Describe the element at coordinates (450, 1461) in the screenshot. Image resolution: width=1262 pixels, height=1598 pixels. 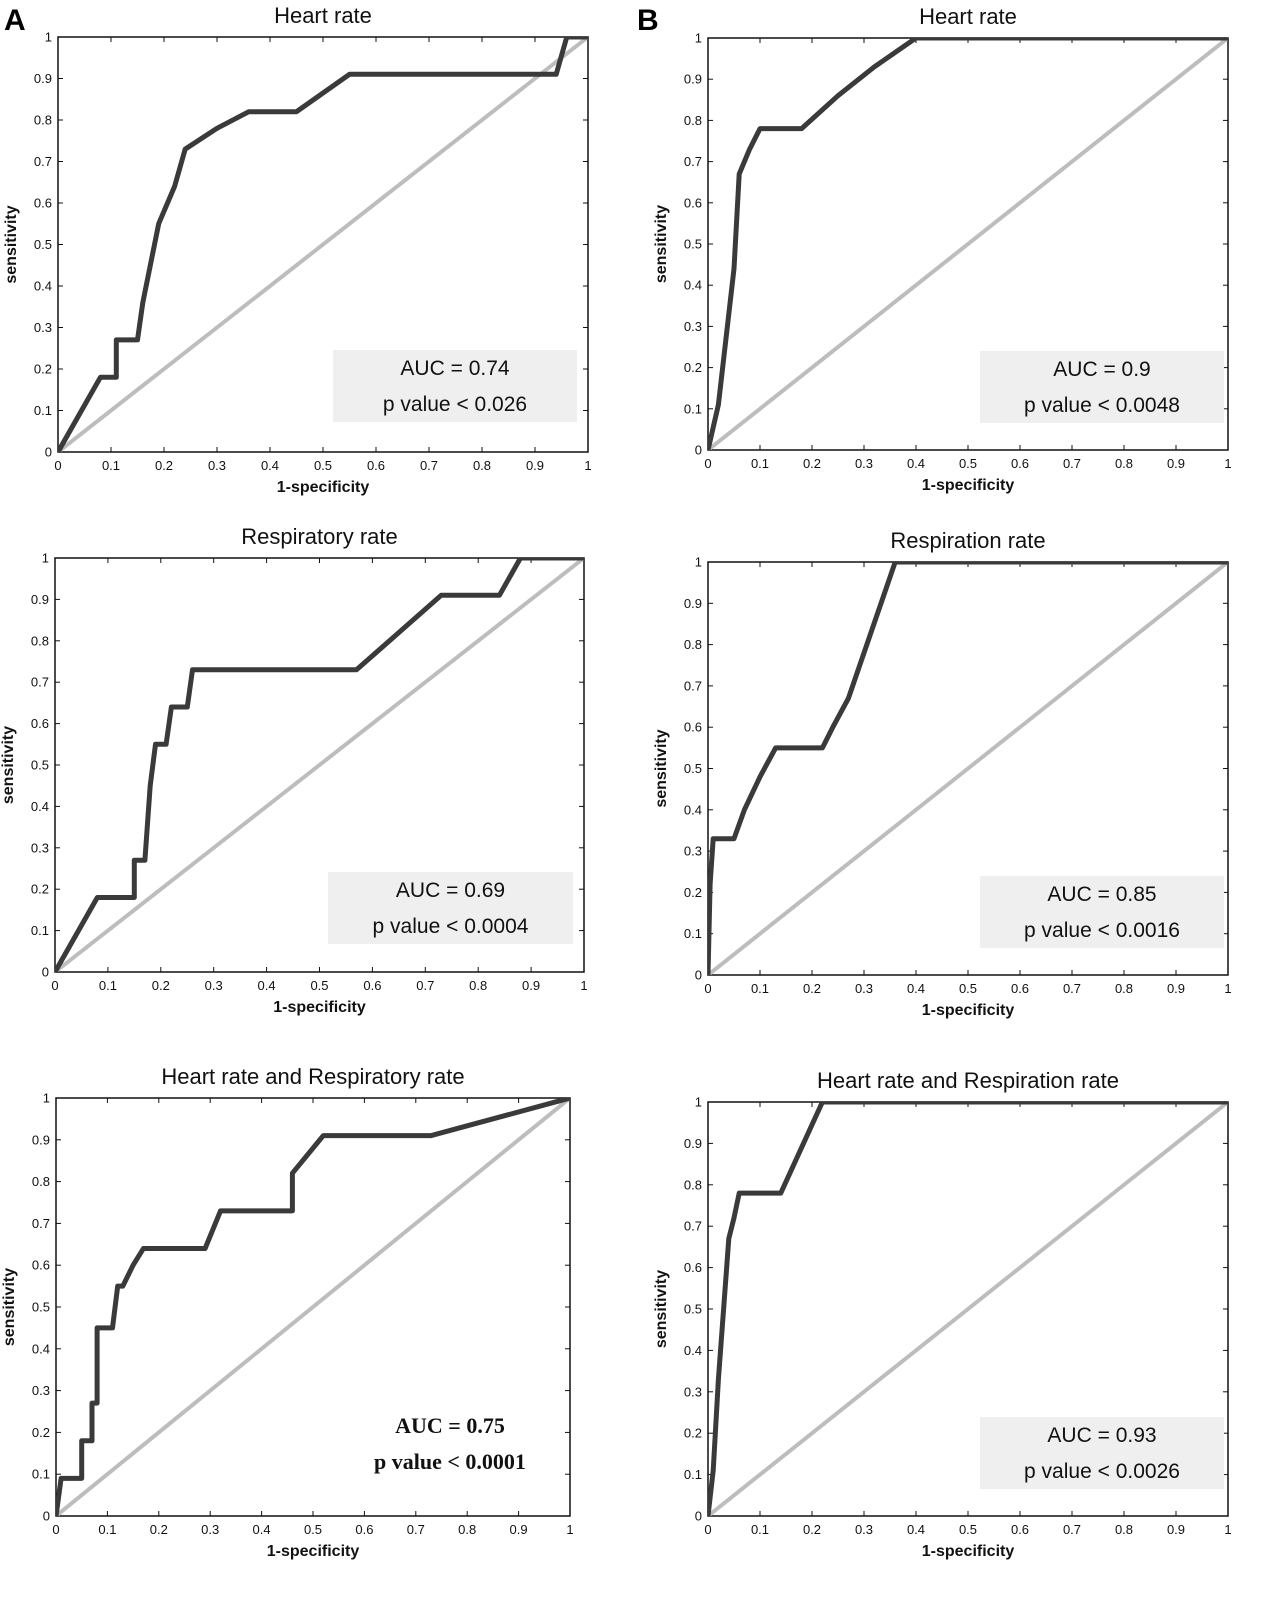
I see `p-value-label: p value < 0.0001` at that location.